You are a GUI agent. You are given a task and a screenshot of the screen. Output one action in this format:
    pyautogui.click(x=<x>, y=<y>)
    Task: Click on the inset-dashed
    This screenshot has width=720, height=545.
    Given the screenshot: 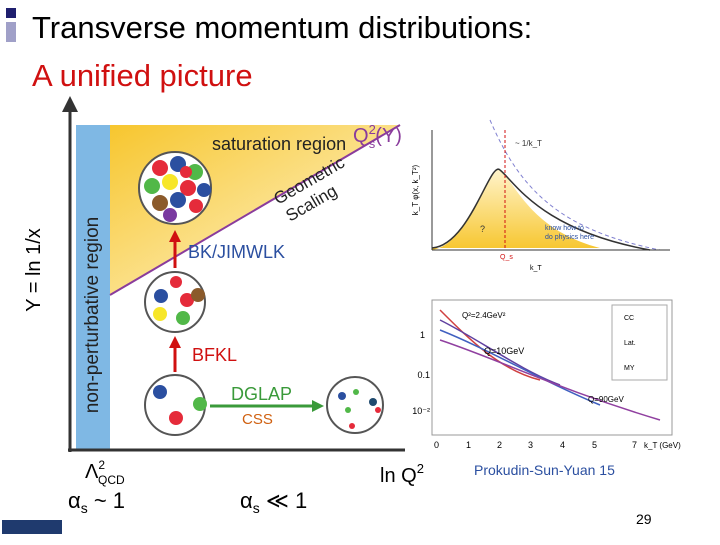 What is the action you would take?
    pyautogui.click(x=575, y=185)
    